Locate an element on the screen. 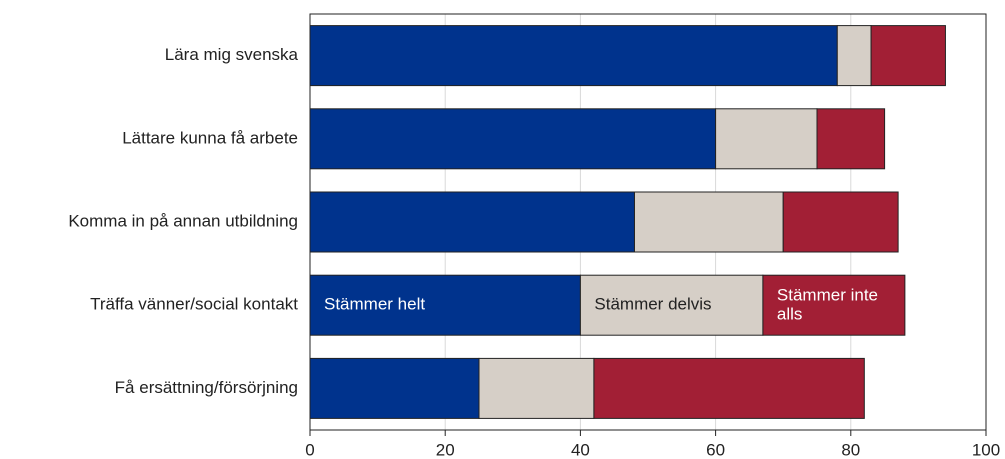 The width and height of the screenshot is (1005, 459). y-tick-label: Träffa vänner/social kontakt is located at coordinates (194, 304).